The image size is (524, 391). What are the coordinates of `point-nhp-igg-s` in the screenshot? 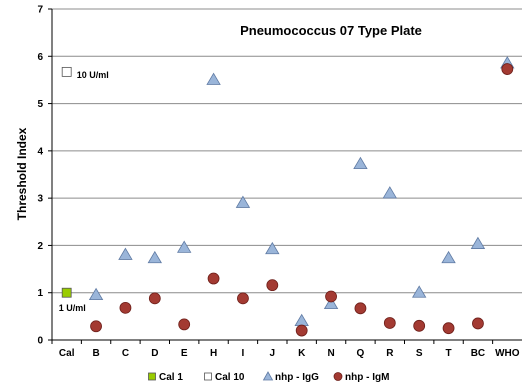 It's located at (419, 291).